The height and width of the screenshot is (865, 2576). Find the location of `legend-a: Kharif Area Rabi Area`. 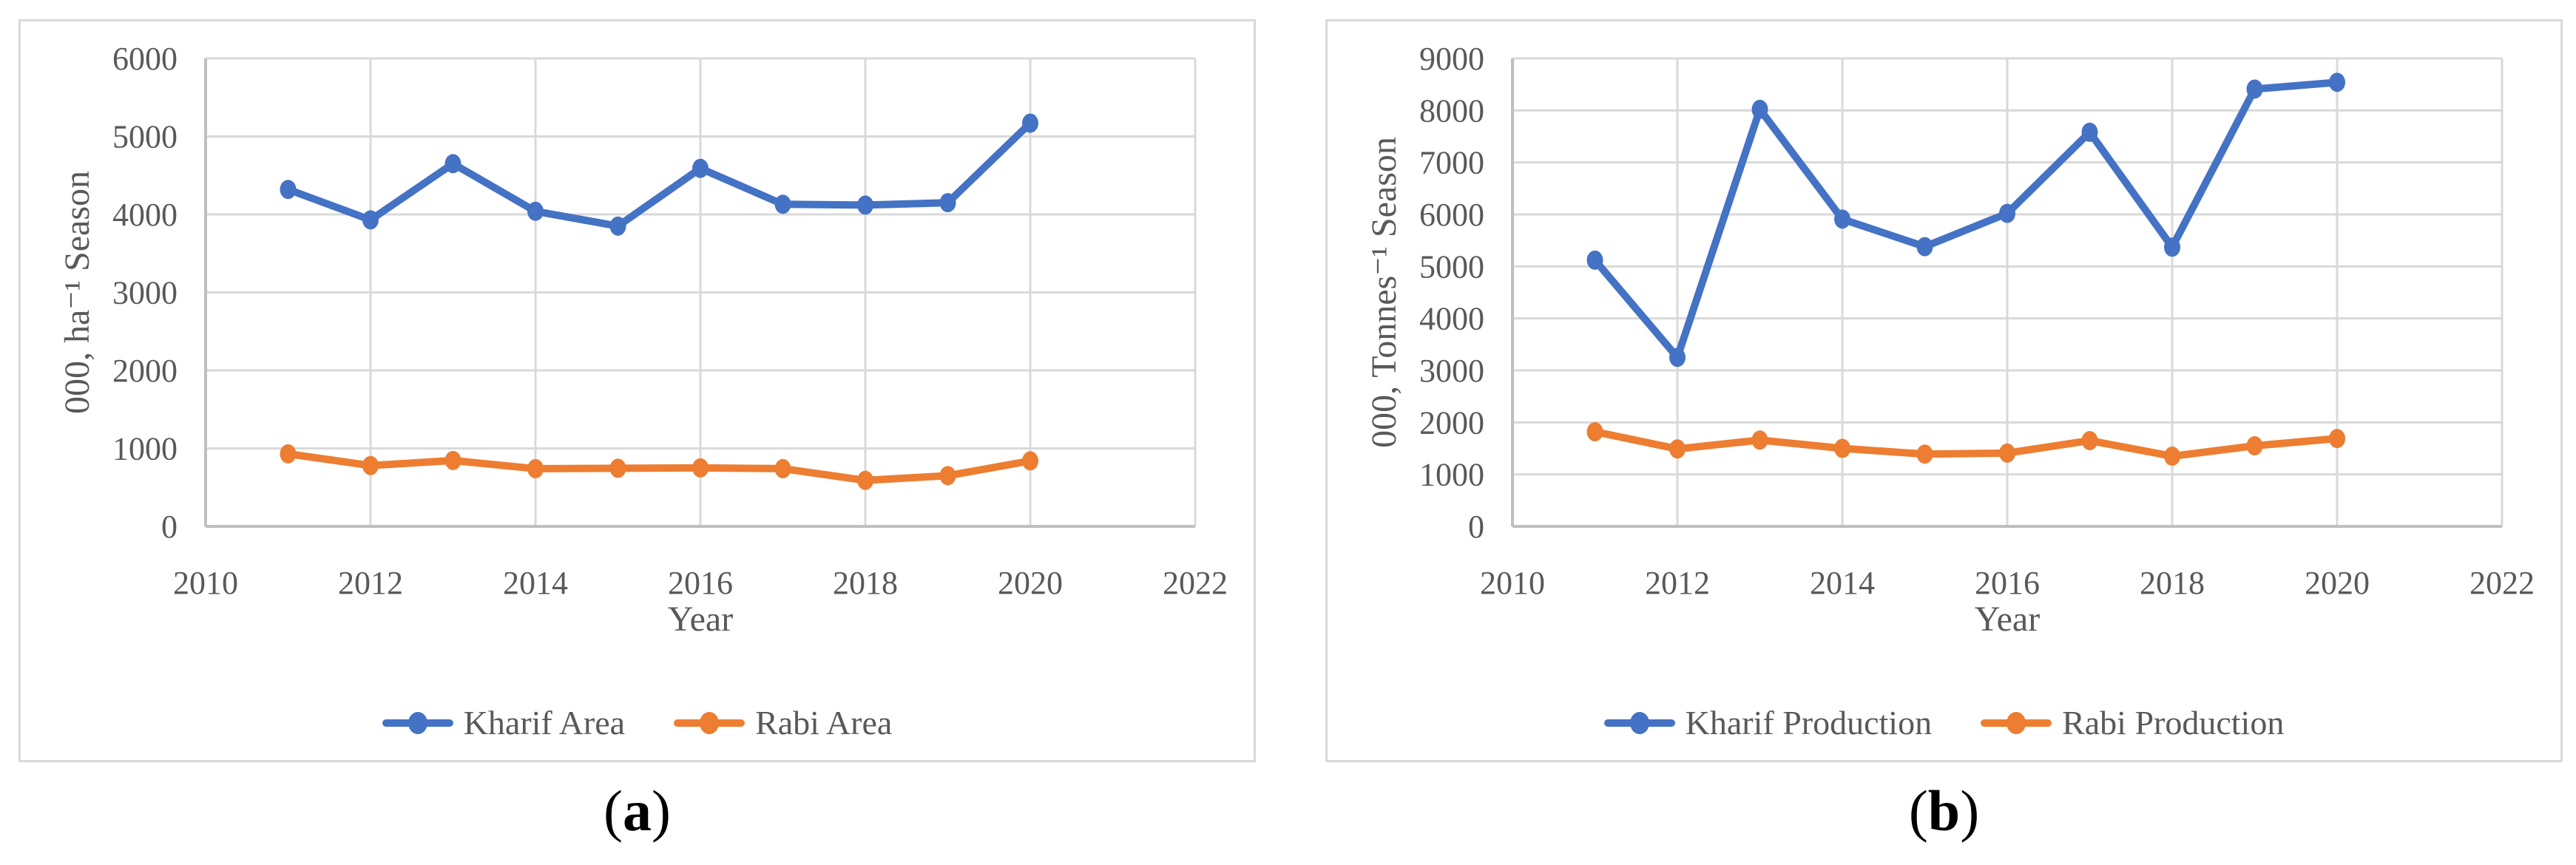

legend-a: Kharif Area Rabi Area is located at coordinates (637, 723).